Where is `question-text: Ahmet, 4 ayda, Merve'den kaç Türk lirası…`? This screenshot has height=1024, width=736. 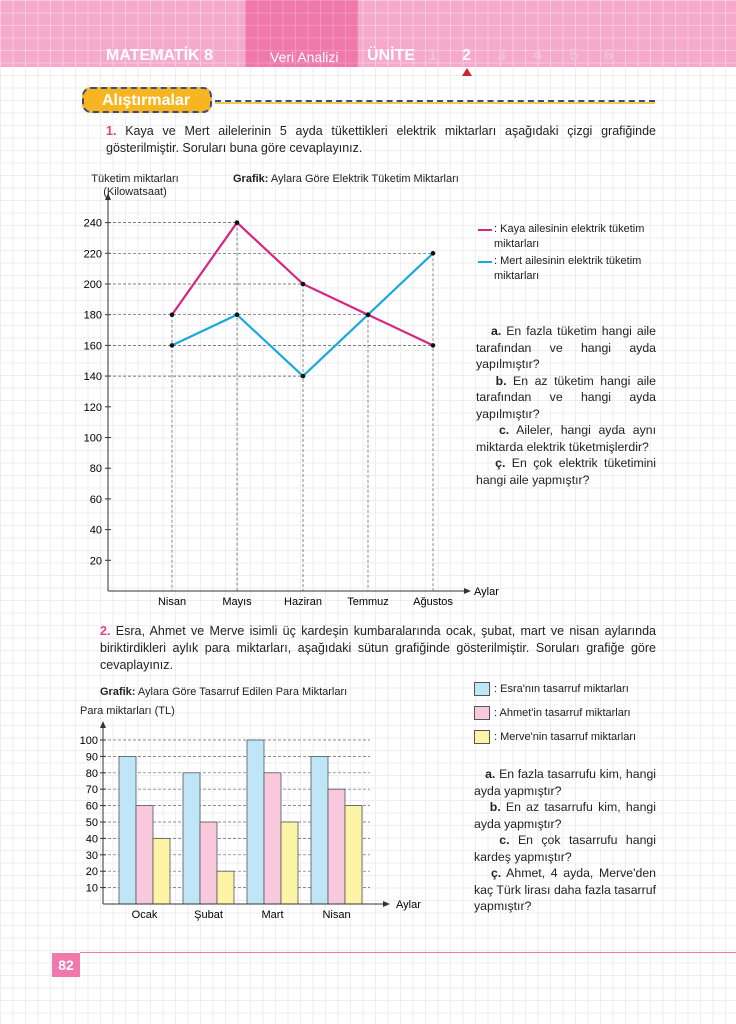 question-text: Ahmet, 4 ayda, Merve'den kaç Türk lirası… is located at coordinates (565, 889).